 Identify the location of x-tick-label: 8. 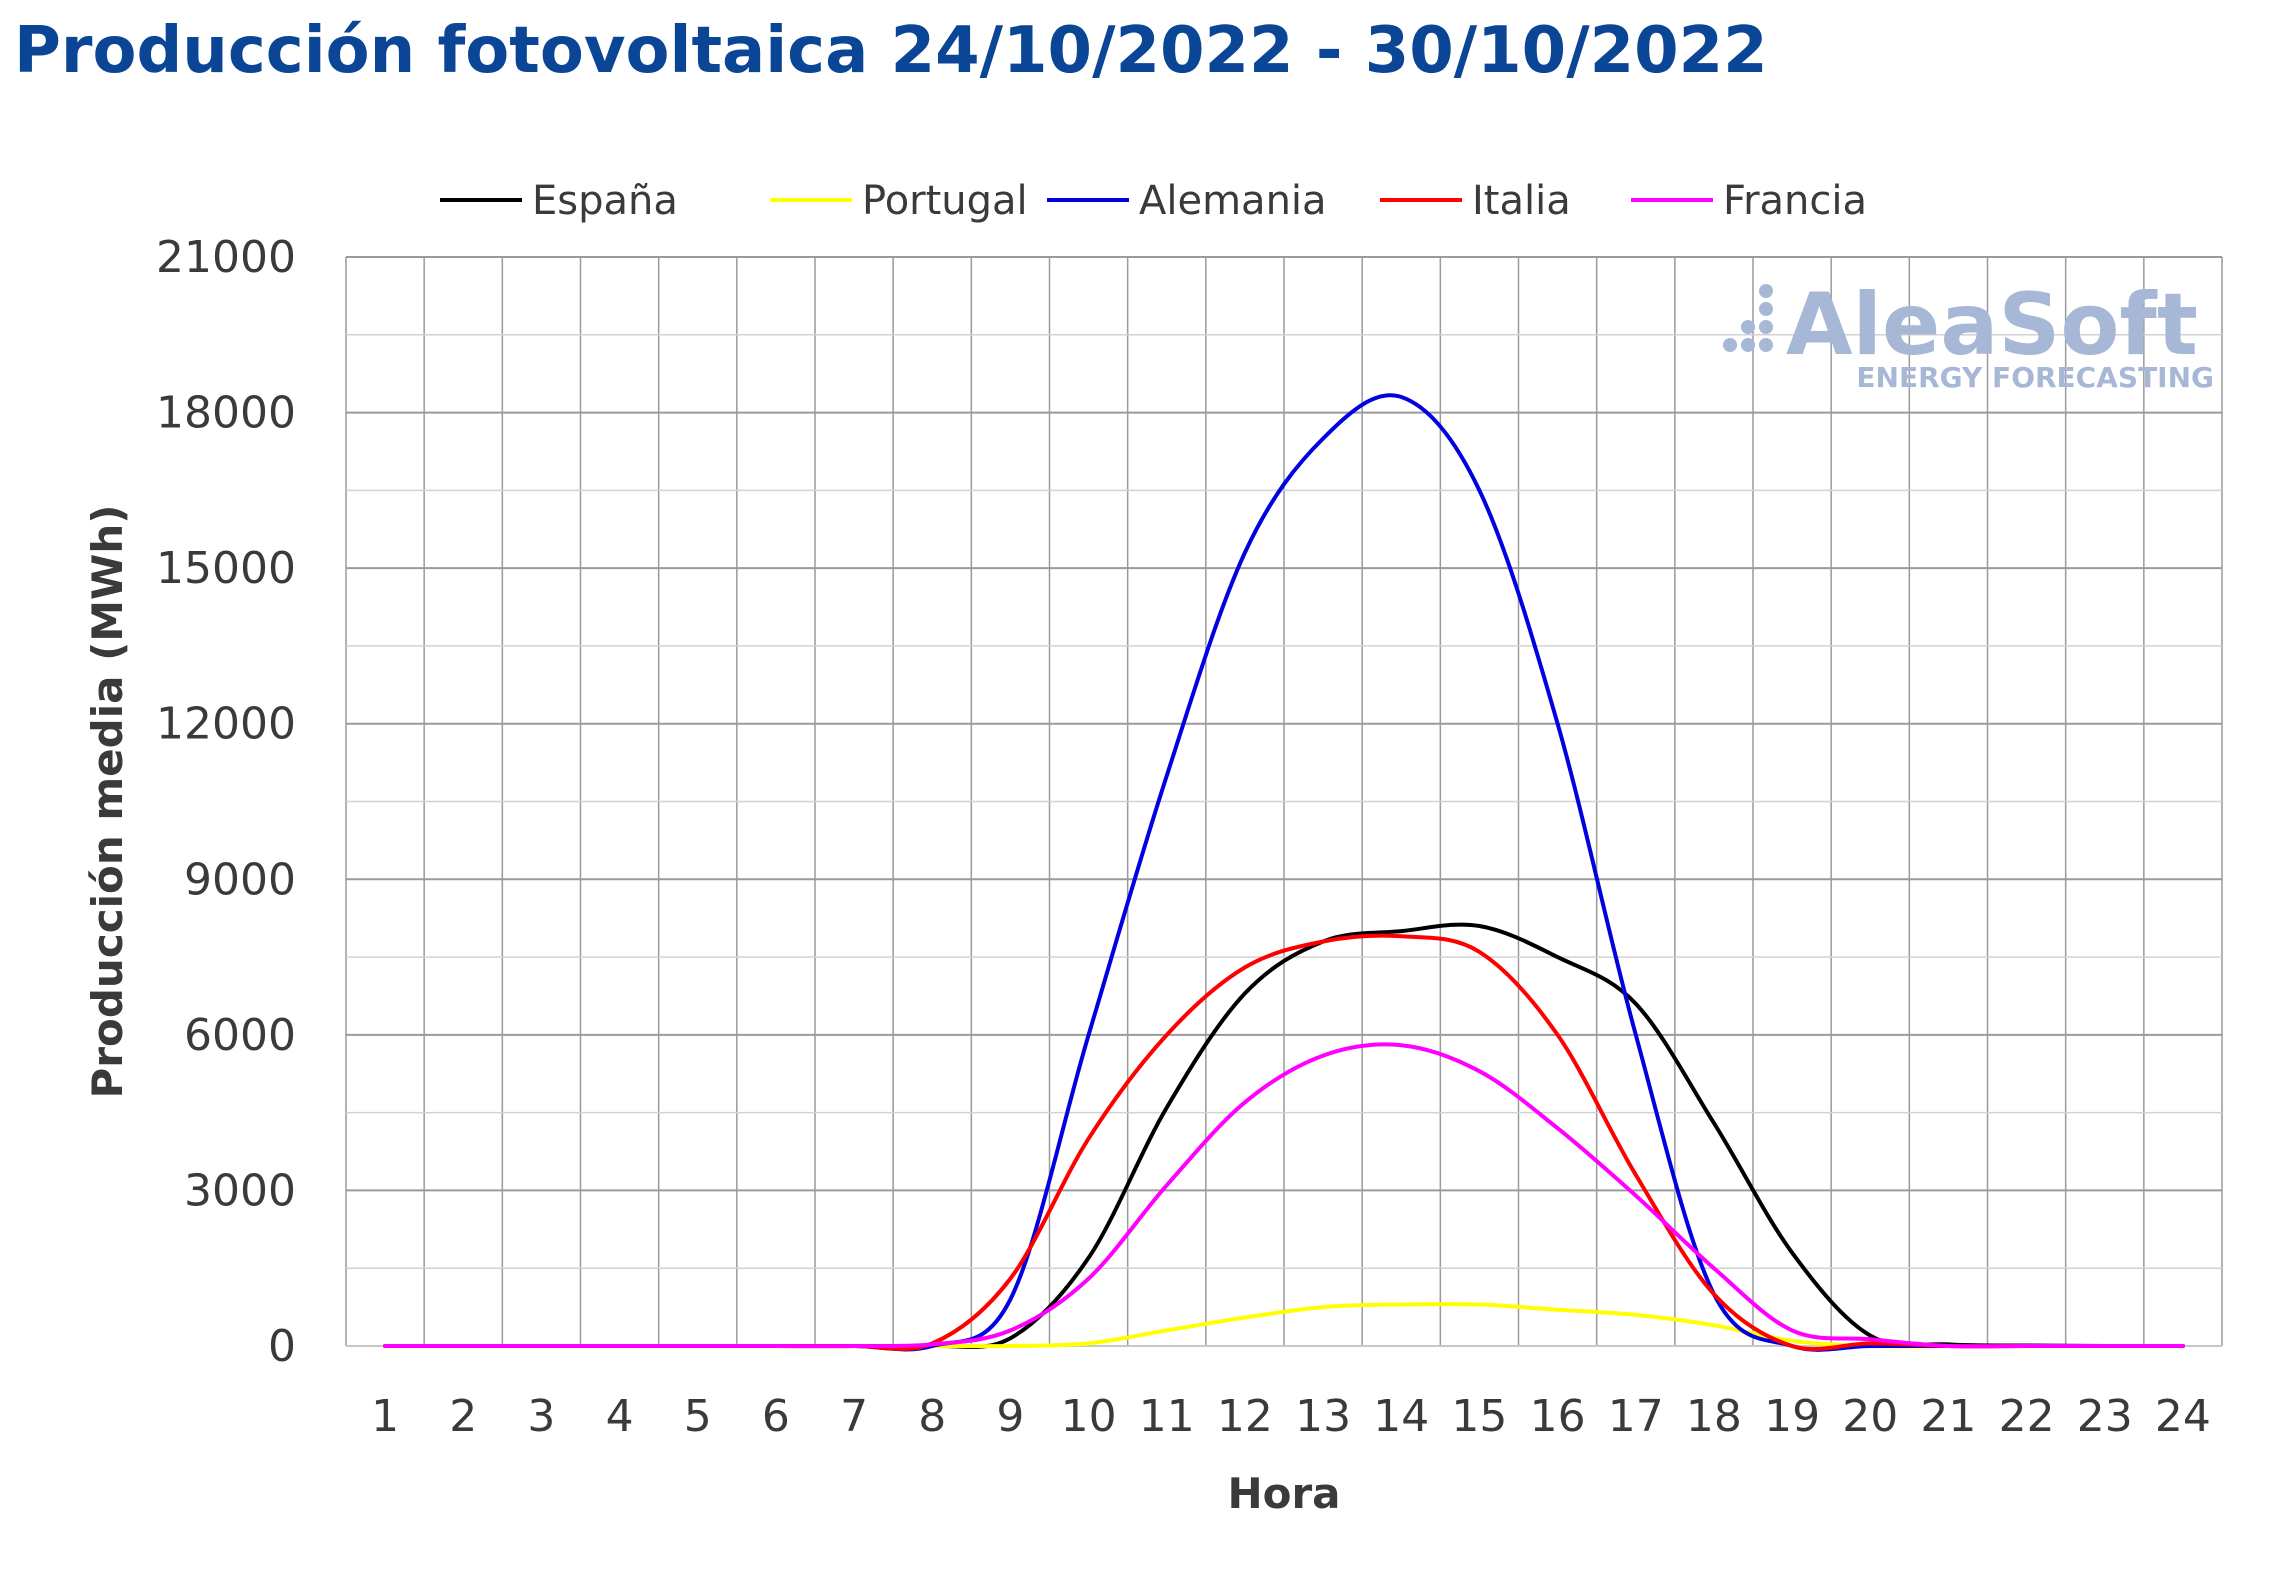
(932, 1416).